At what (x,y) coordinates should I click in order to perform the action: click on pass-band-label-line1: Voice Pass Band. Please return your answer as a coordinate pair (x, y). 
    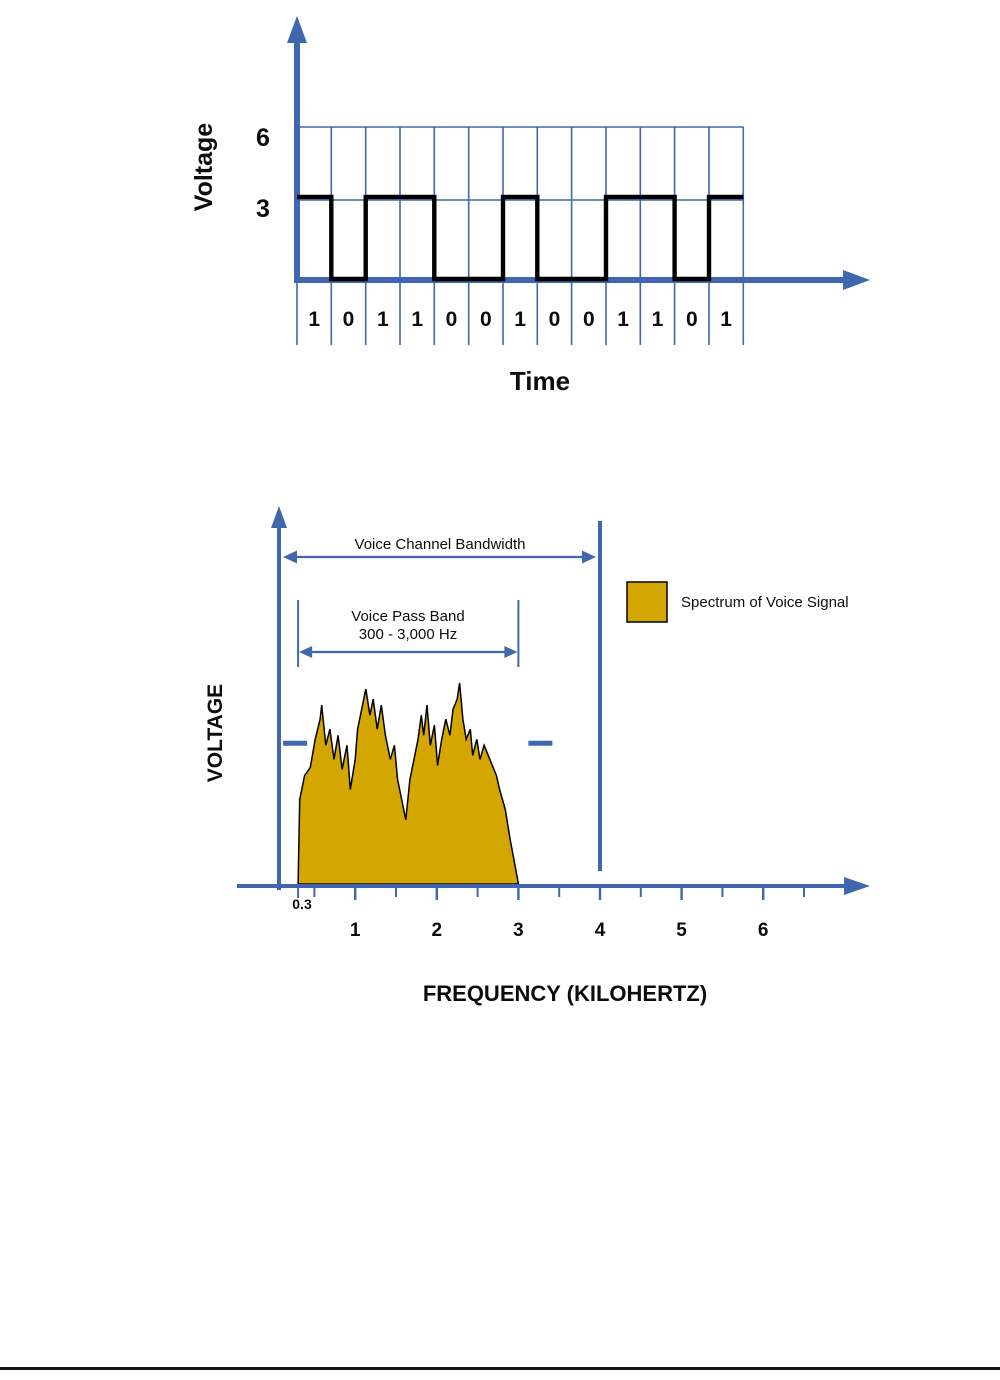
    Looking at the image, I should click on (407, 616).